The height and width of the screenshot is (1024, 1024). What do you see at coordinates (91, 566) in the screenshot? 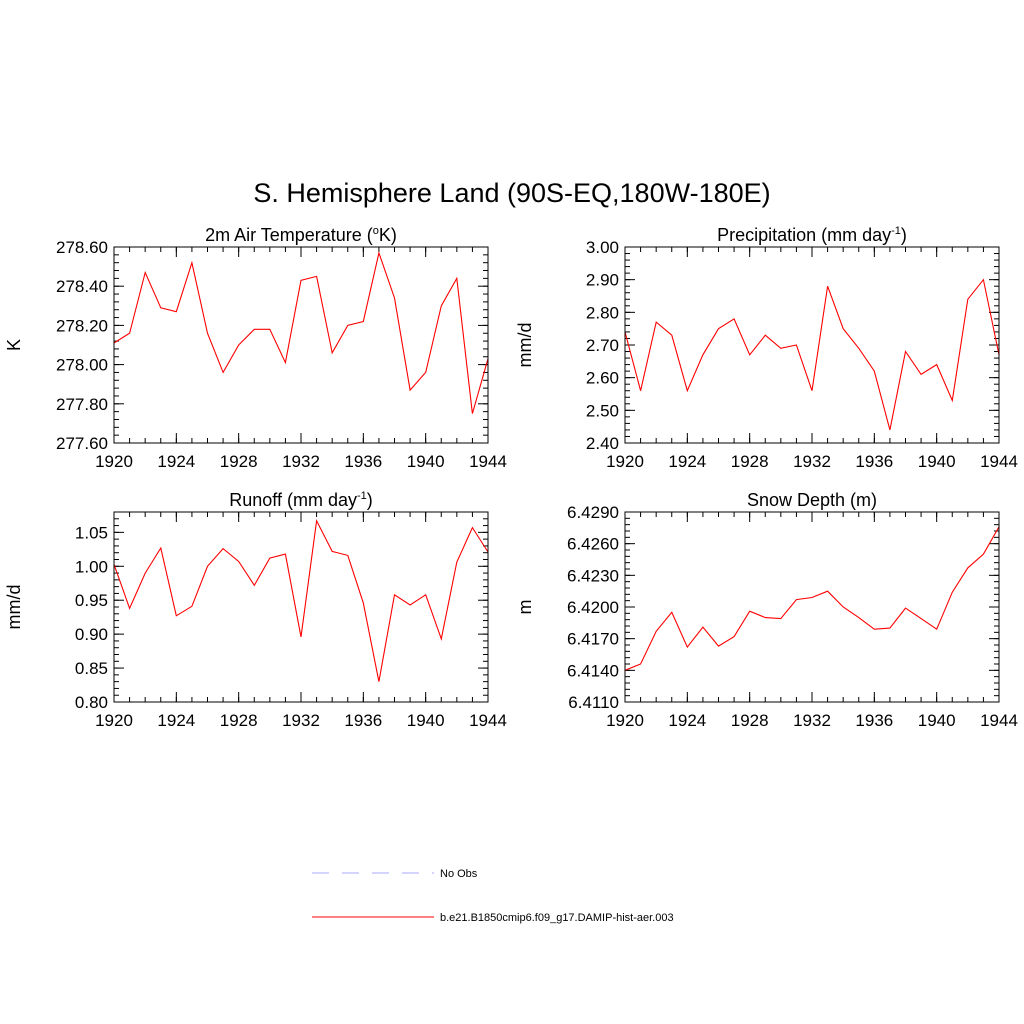
I see `y-tick-label: 1.00` at bounding box center [91, 566].